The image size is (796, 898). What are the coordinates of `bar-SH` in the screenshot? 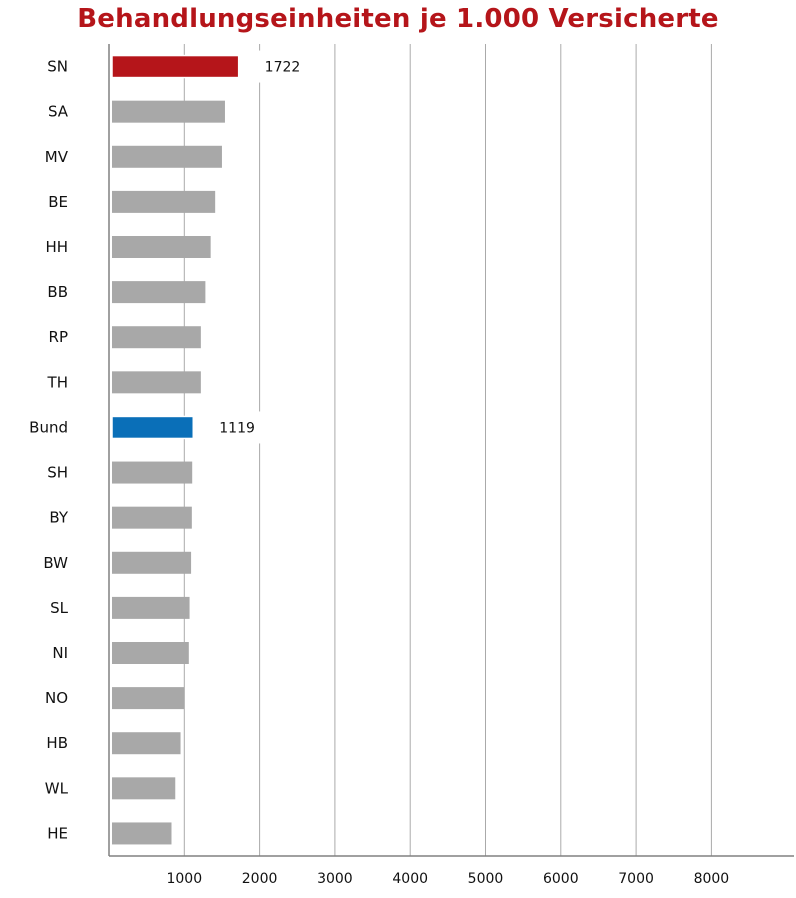 It's located at (152, 472).